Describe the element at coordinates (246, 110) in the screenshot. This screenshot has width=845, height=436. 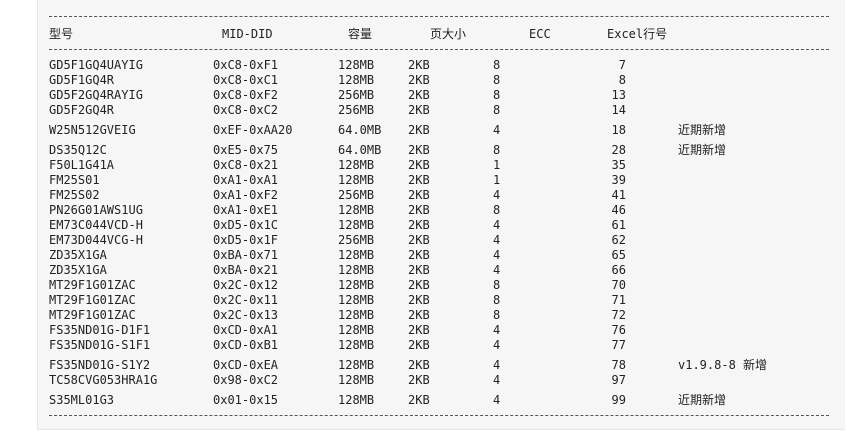
I see `mid-did-cell: 0xC8-0xC2` at that location.